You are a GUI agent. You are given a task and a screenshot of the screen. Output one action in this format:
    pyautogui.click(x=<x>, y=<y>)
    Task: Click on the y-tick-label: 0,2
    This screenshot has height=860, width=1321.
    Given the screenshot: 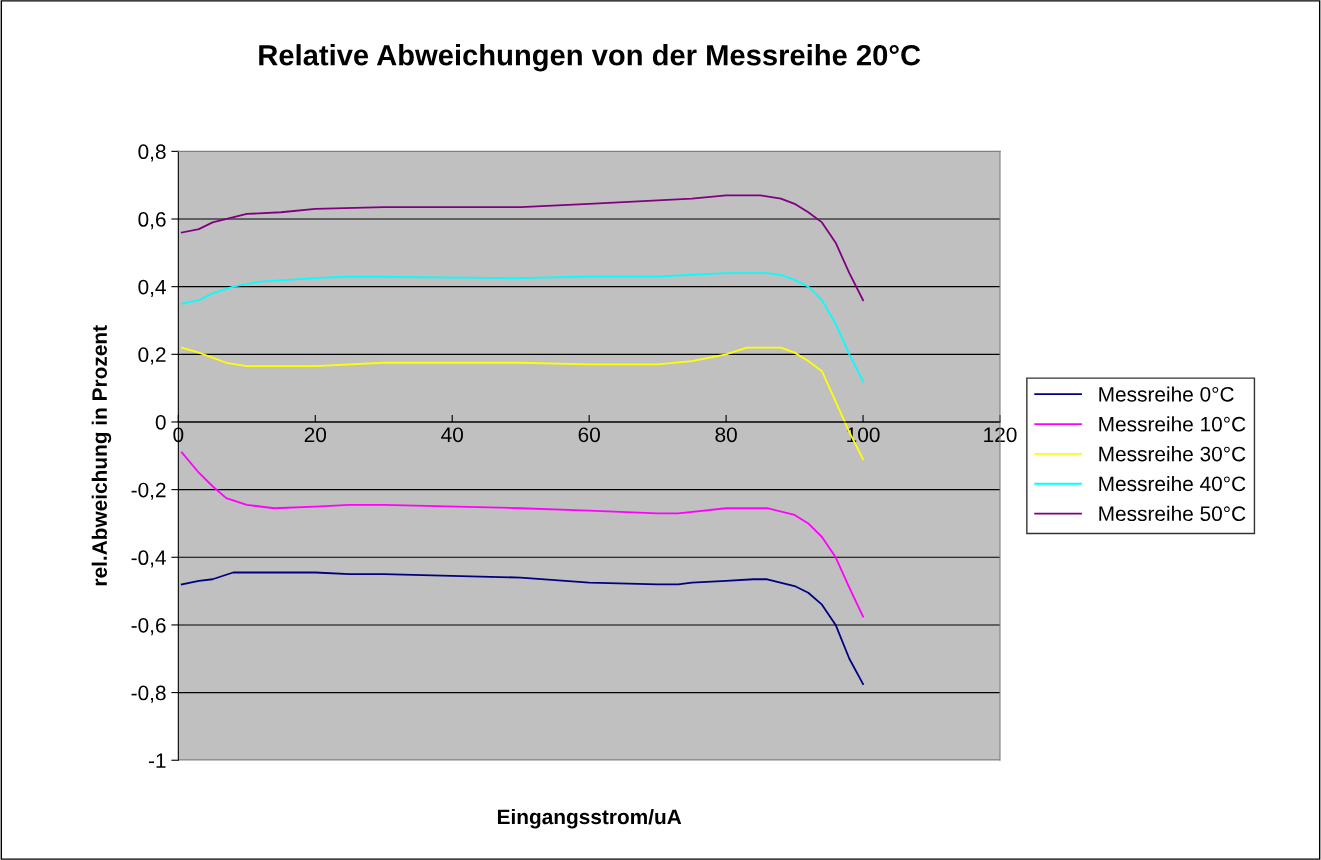 What is the action you would take?
    pyautogui.click(x=152, y=356)
    